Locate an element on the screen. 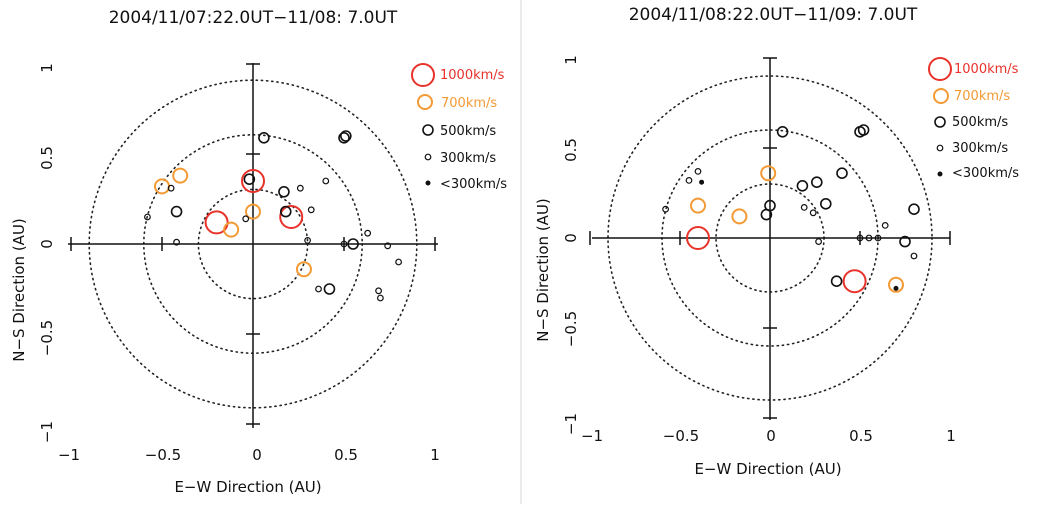  left-y-tick-label: 1 is located at coordinates (47, 68).